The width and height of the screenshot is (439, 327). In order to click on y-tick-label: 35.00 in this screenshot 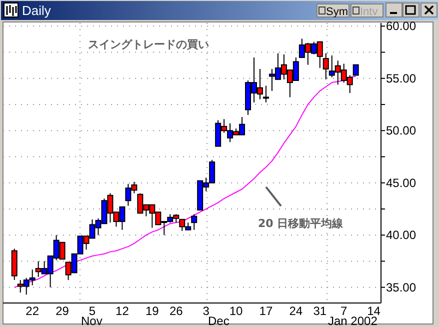, I will do `click(401, 287)`.